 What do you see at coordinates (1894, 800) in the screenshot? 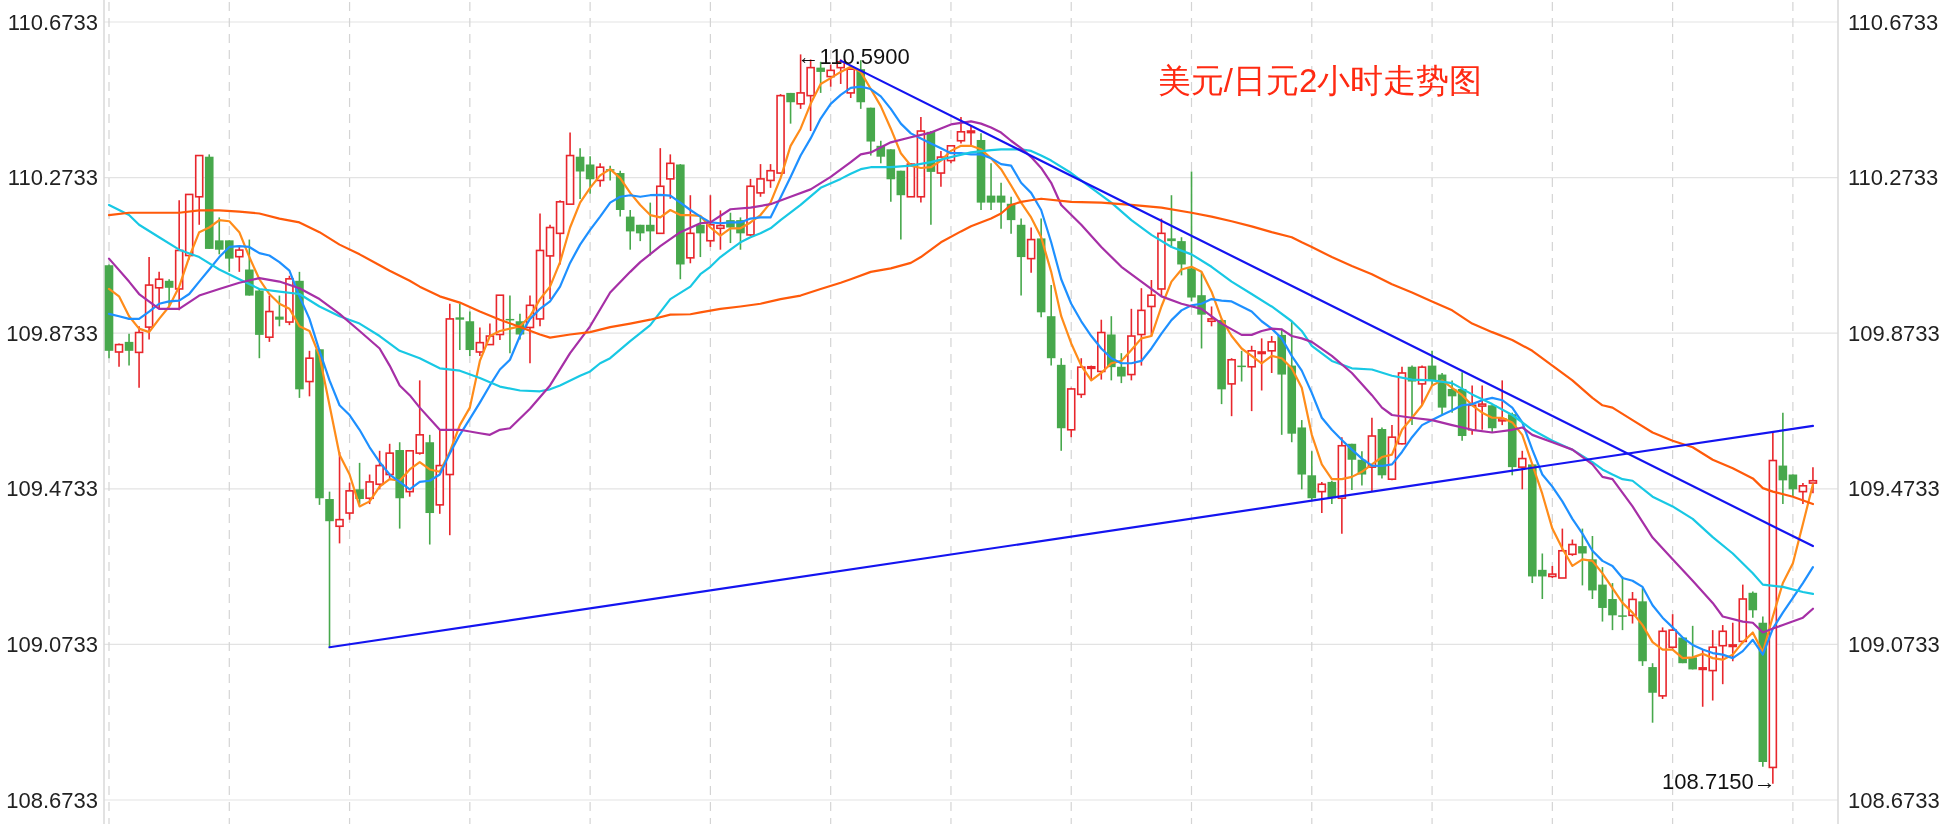
I see `y2-tick-label: 108.6733` at bounding box center [1894, 800].